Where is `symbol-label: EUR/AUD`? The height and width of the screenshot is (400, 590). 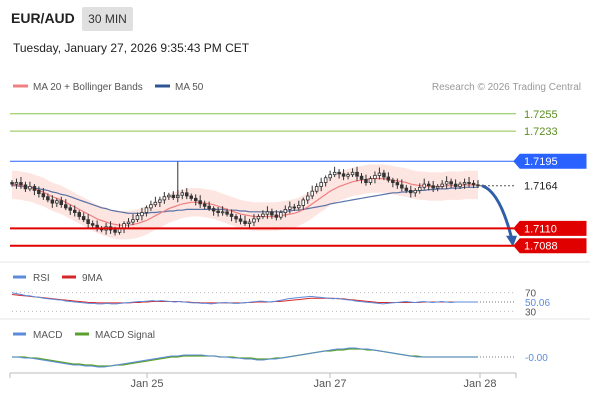
symbol-label: EUR/AUD is located at coordinates (43, 18).